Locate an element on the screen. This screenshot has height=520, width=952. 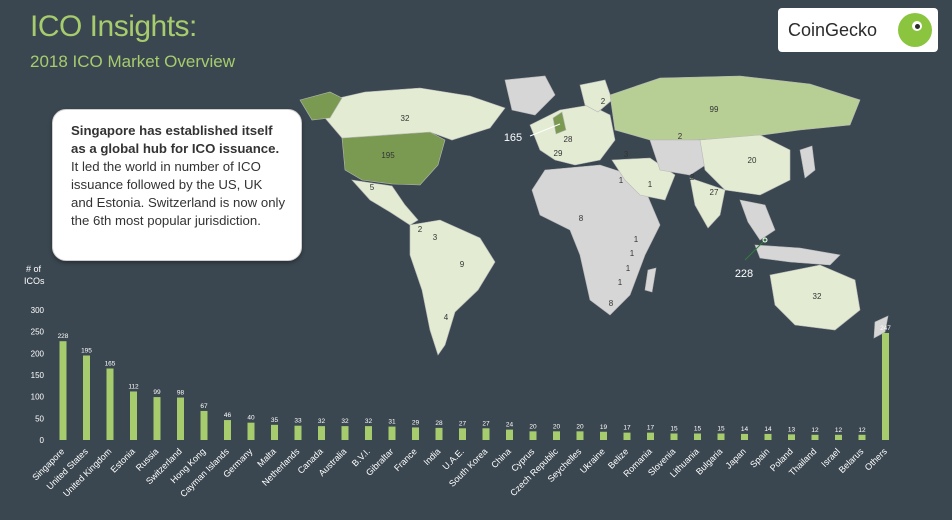
bar-value-label: 98 is located at coordinates (181, 393).